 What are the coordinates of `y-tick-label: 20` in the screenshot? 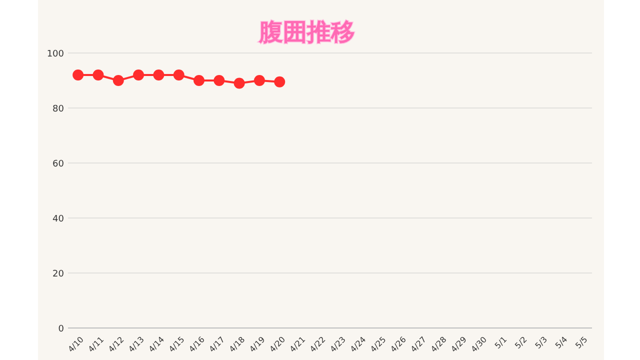 It's located at (58, 275).